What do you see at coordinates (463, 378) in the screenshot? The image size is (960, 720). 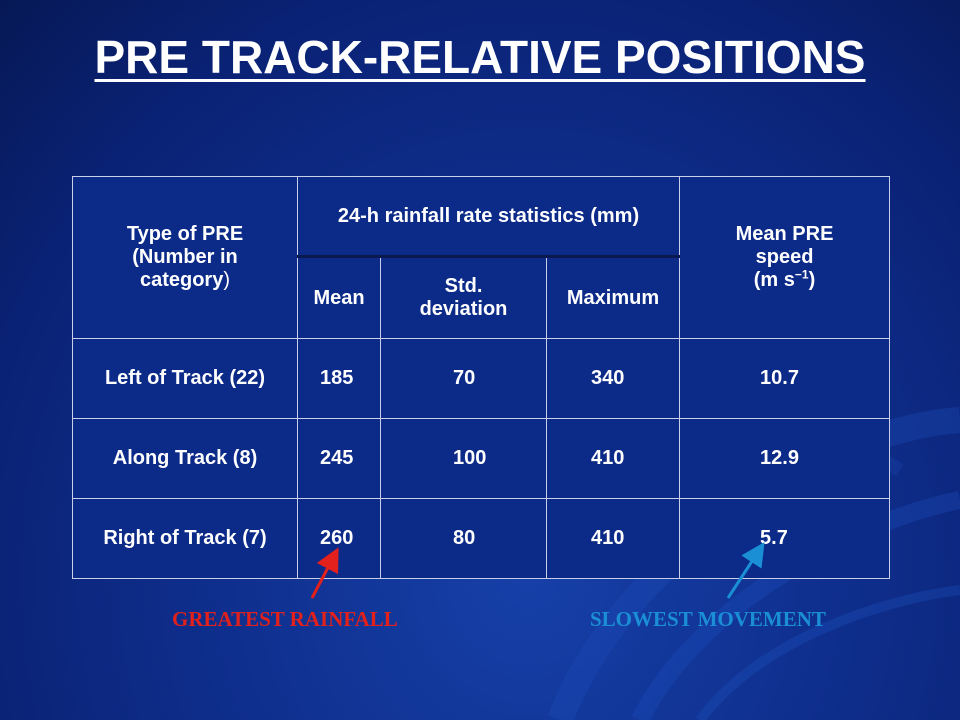 I see `cell-std: 70` at bounding box center [463, 378].